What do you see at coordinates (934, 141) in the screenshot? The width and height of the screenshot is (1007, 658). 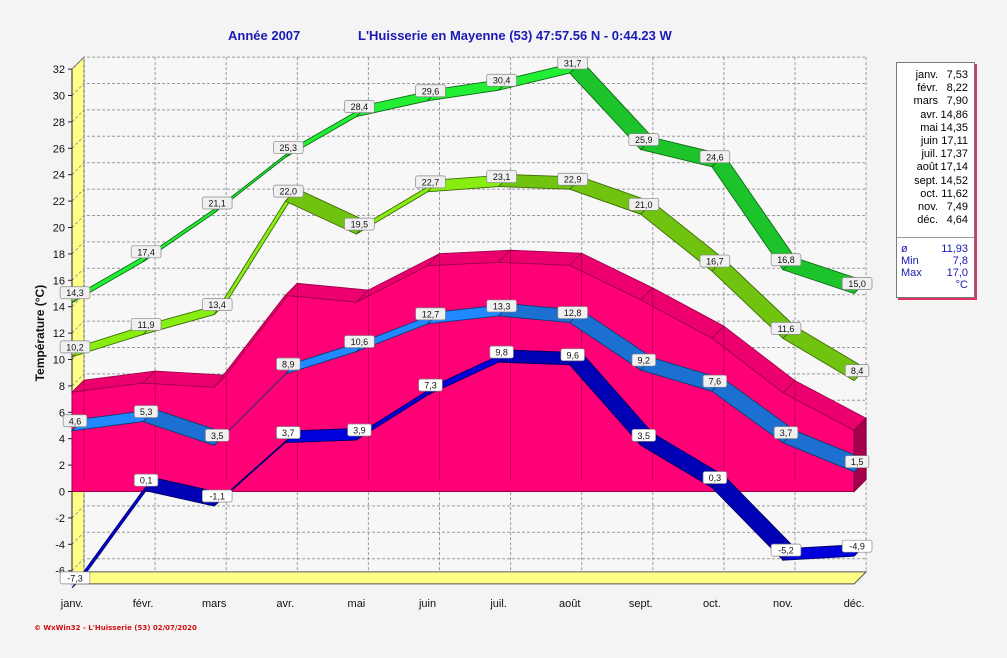 I see `legend-row: juin 17,11` at bounding box center [934, 141].